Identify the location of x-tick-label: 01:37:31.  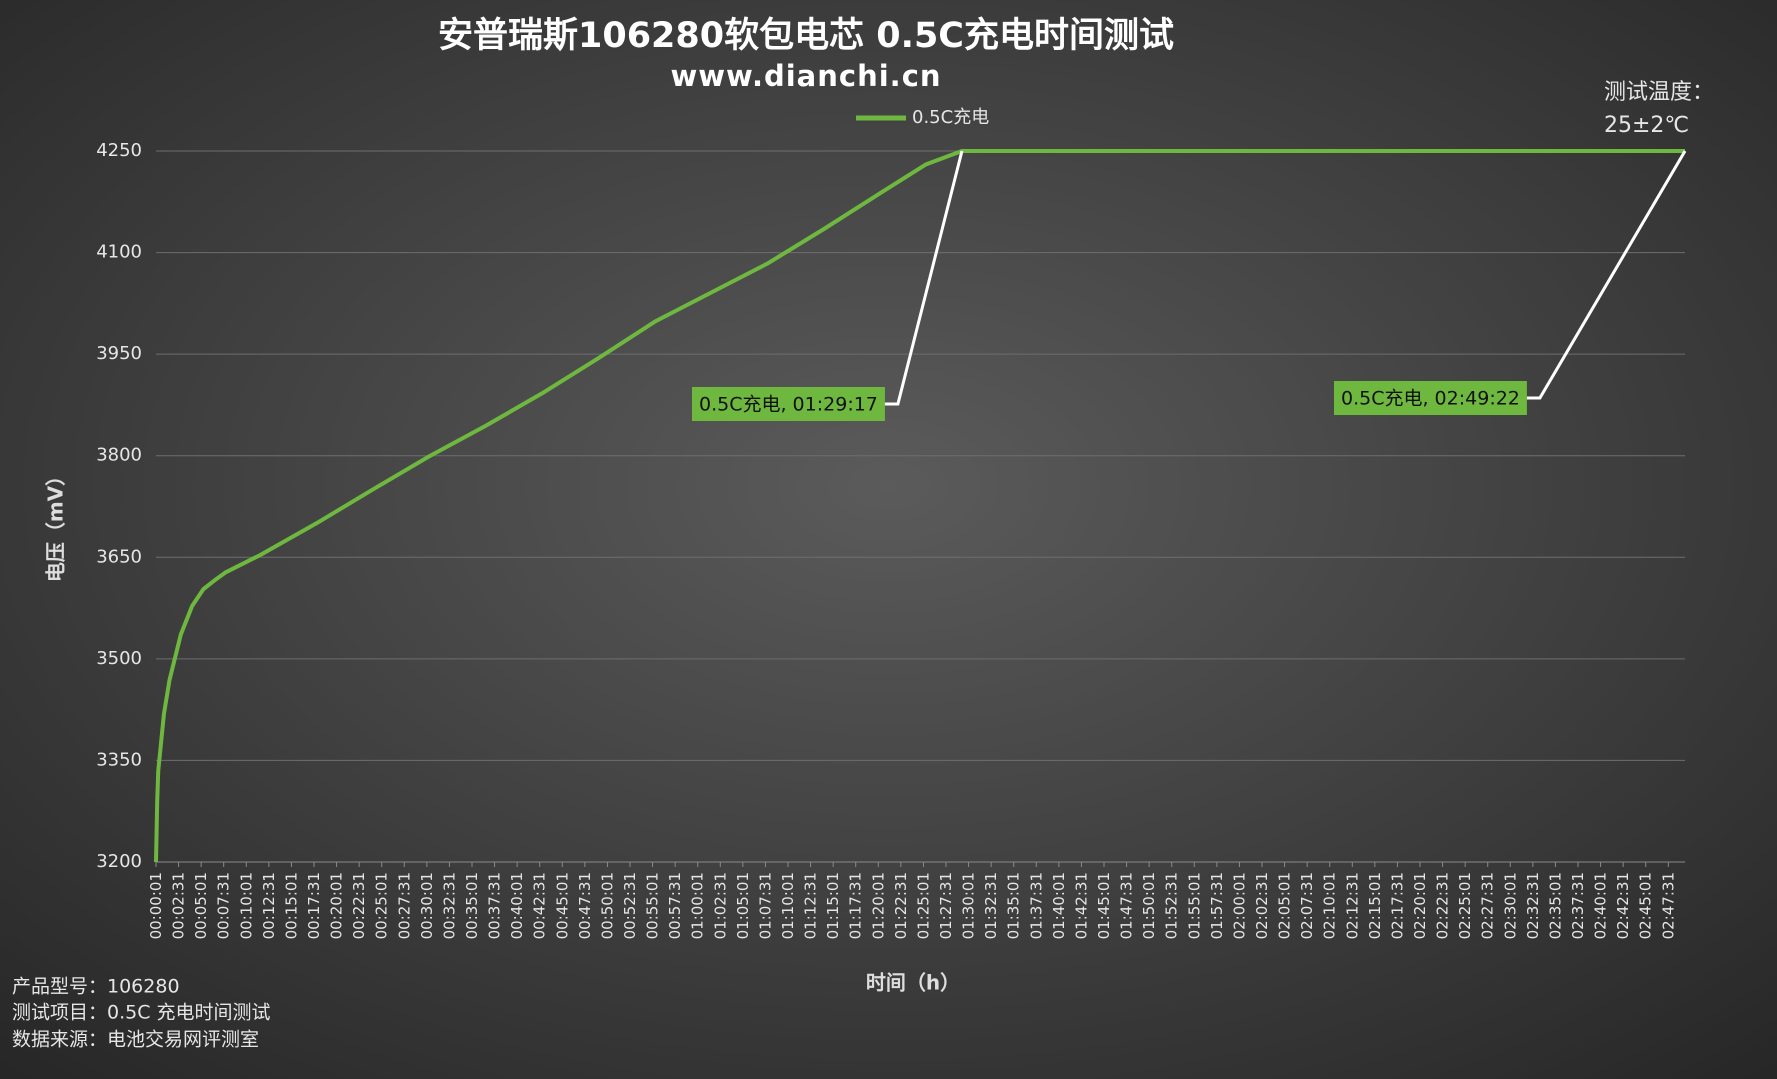
(1036, 905).